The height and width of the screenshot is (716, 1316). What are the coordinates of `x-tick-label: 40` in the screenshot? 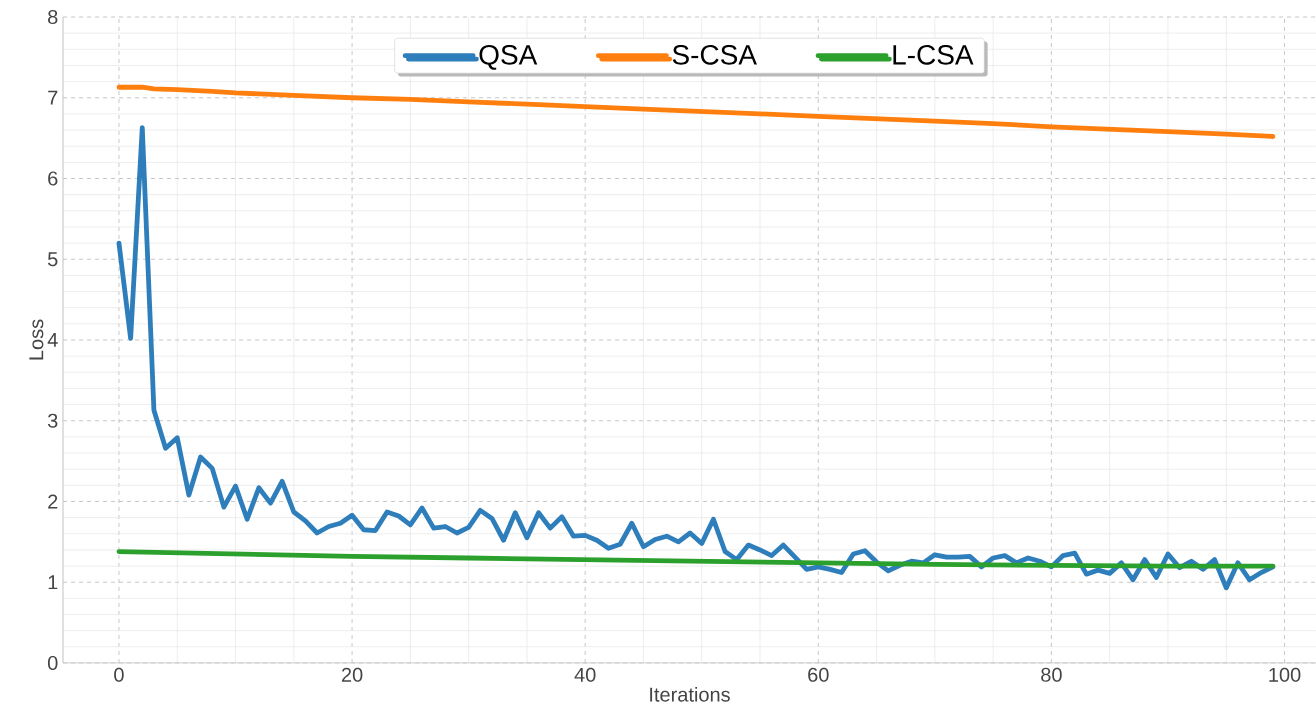 It's located at (585, 674).